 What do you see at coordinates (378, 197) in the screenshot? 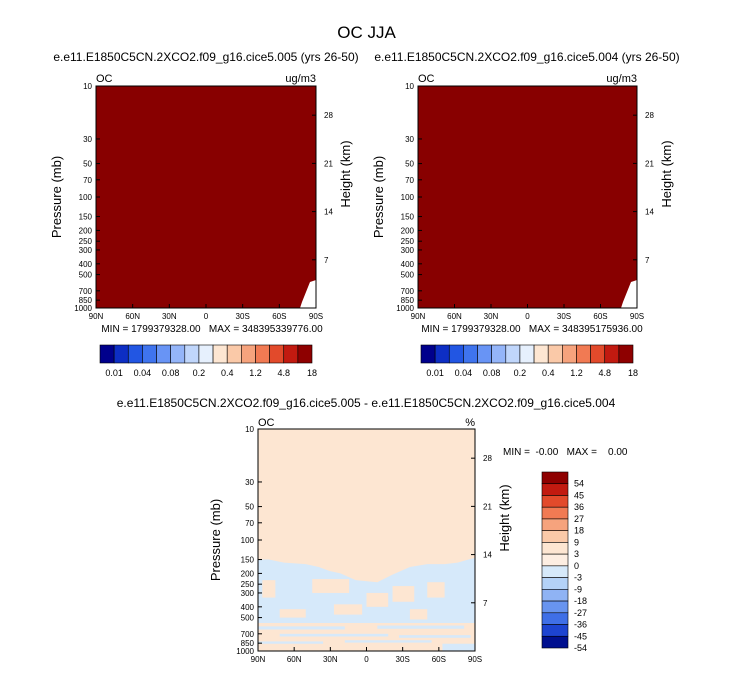
I see `panel-right-ylabel: Pressure (mb)` at bounding box center [378, 197].